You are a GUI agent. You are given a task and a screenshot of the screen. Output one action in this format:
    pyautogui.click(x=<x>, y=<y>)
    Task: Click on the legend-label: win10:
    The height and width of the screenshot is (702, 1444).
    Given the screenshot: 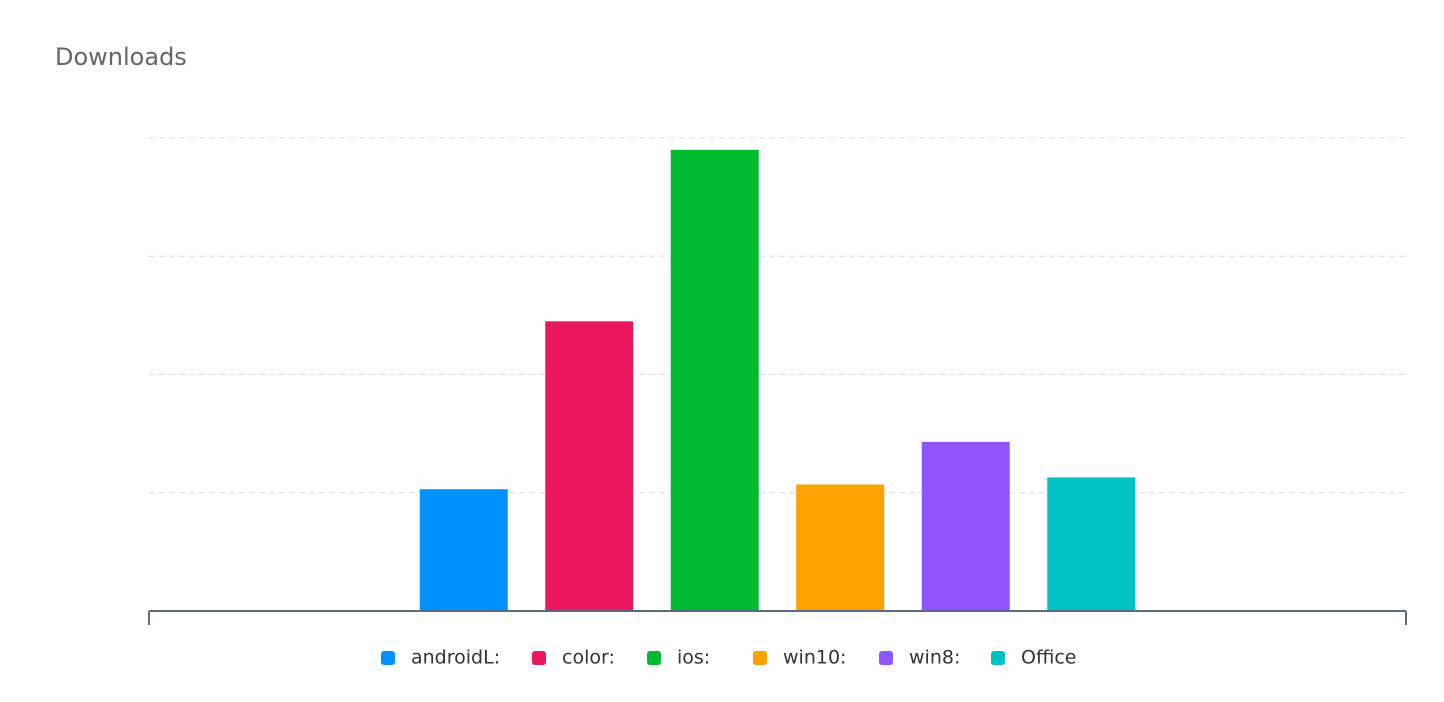 What is the action you would take?
    pyautogui.click(x=814, y=658)
    